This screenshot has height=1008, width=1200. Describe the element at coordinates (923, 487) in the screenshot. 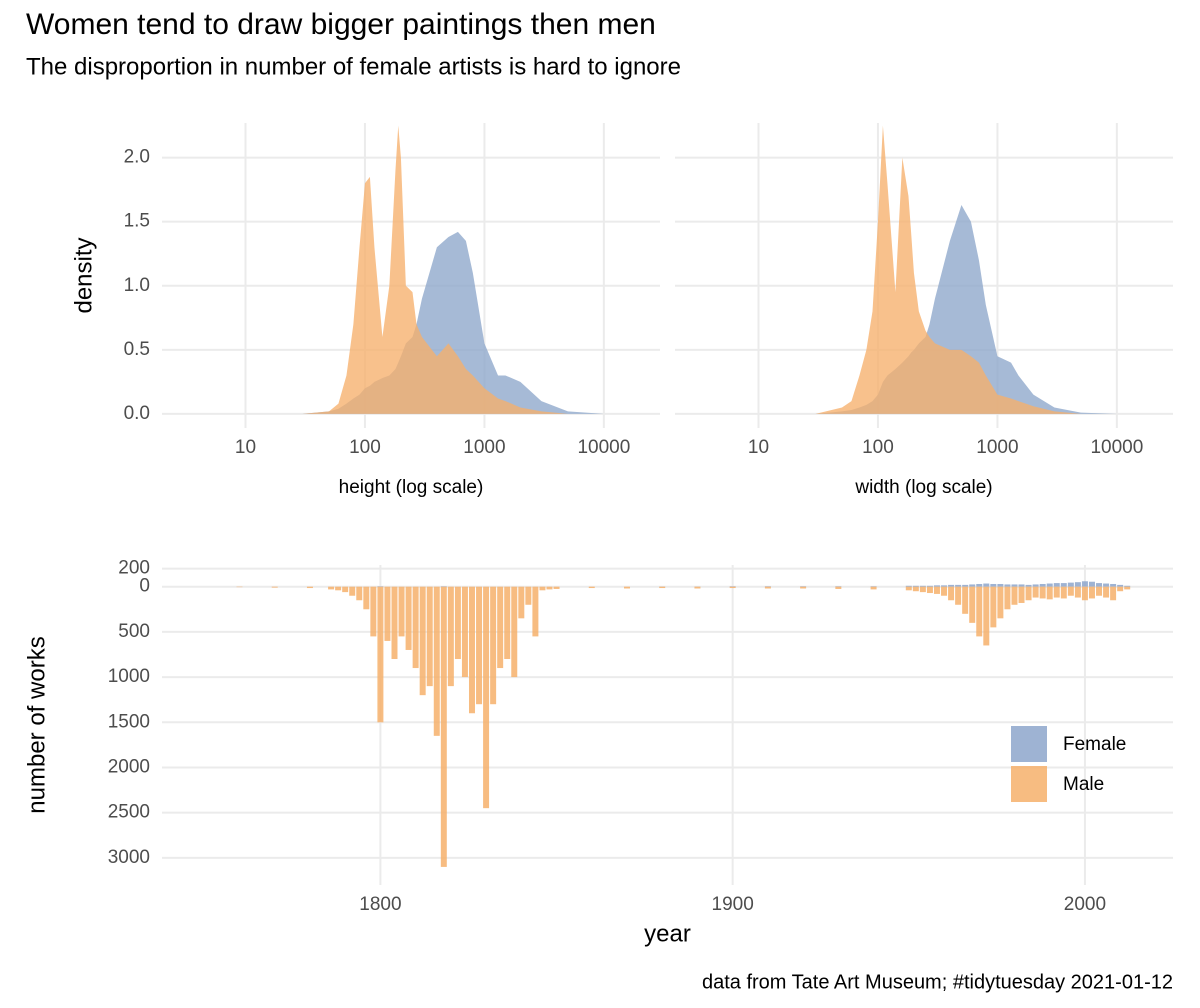

I see `x-axis-label: width (log scale)` at that location.